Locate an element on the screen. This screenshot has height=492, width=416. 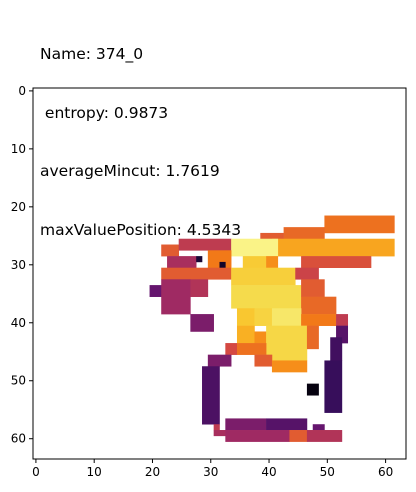
x-tick-label: 60 is located at coordinates (385, 472).